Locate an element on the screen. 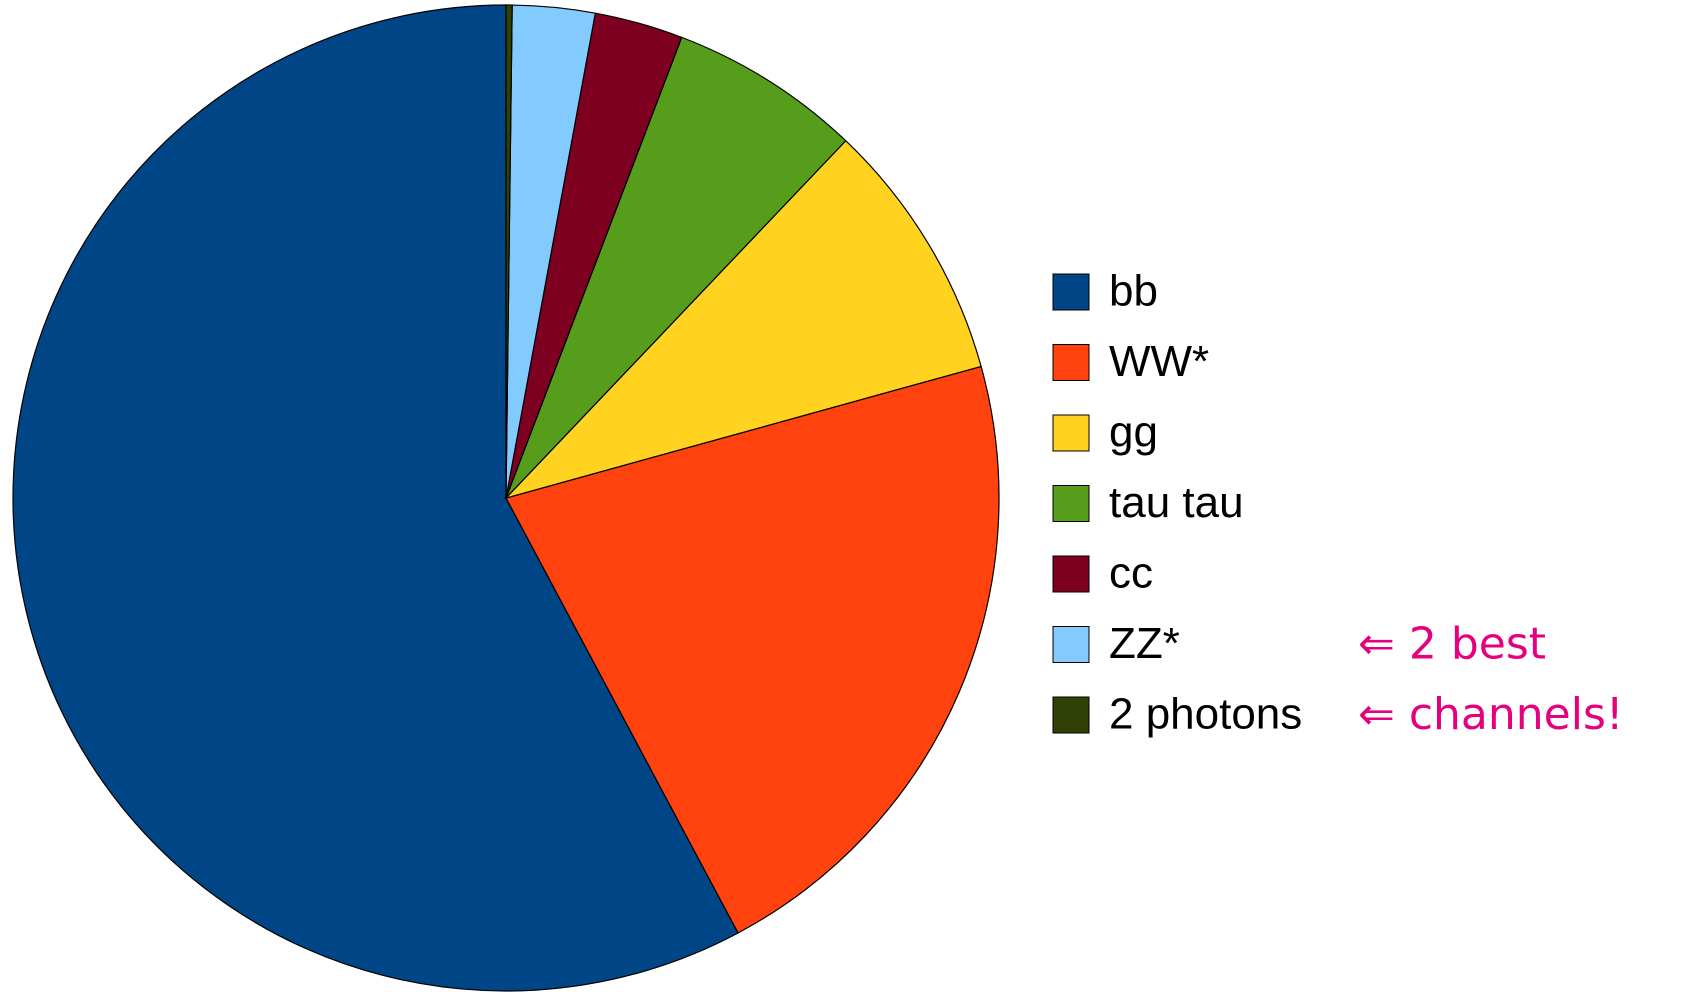 Image resolution: width=1690 pixels, height=992 pixels. legend-label: ZZ* is located at coordinates (1144, 643).